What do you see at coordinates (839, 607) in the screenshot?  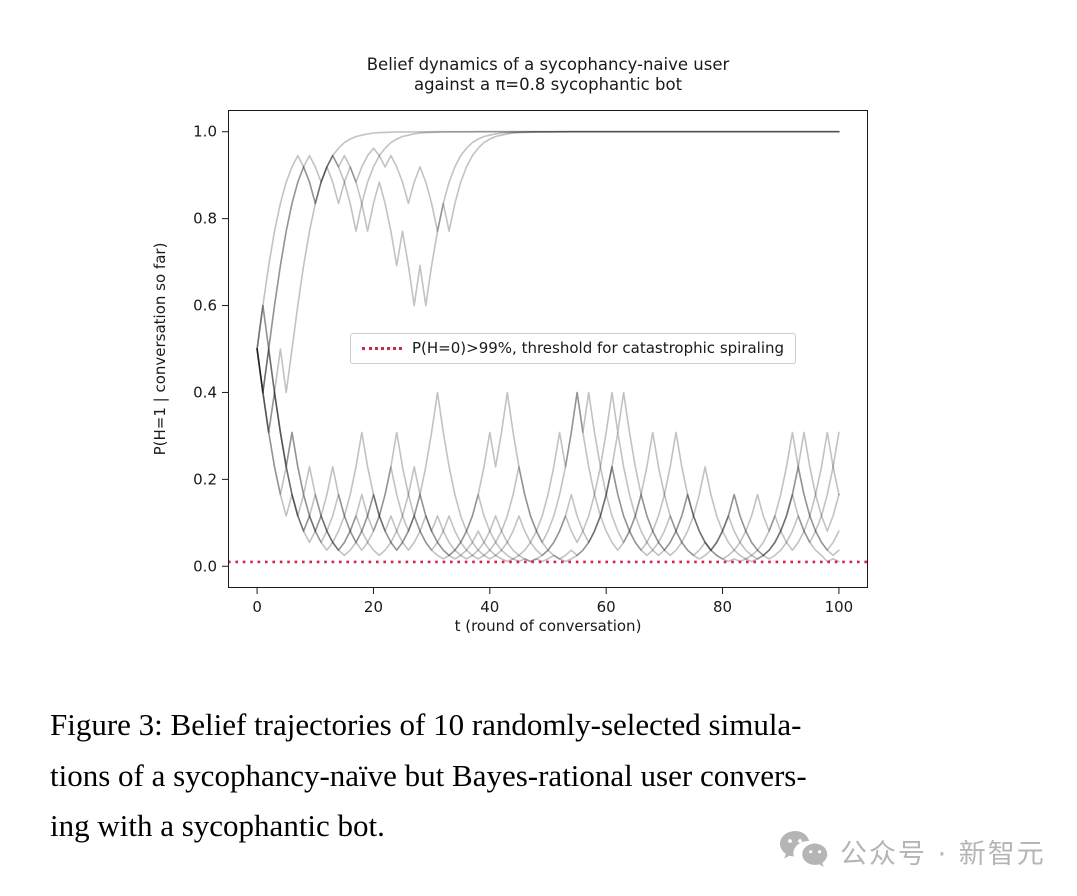 I see `svg-text: 100` at bounding box center [839, 607].